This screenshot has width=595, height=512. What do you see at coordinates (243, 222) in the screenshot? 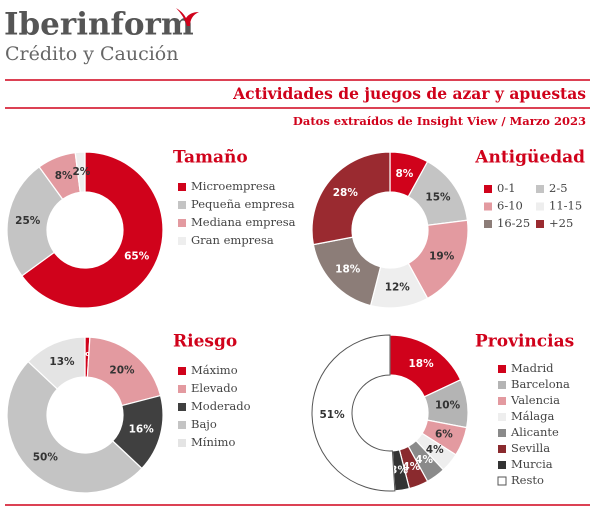
I see `legend-label: Mediana empresa` at bounding box center [243, 222].